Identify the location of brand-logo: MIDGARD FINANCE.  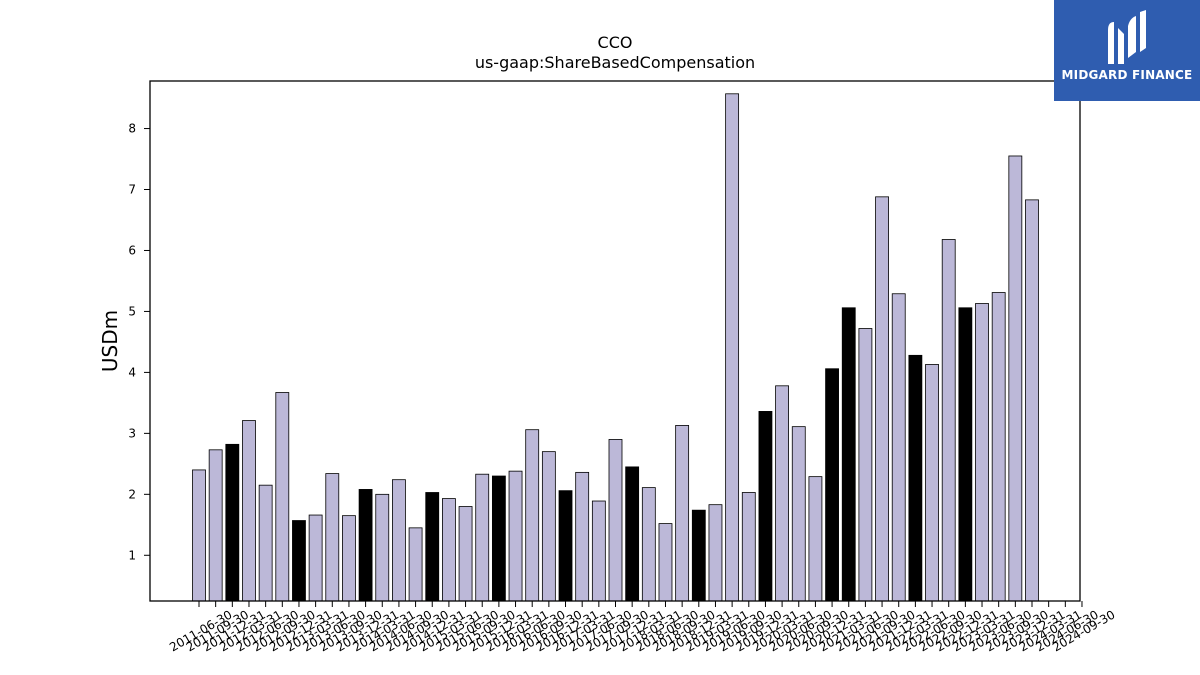
(1127, 50).